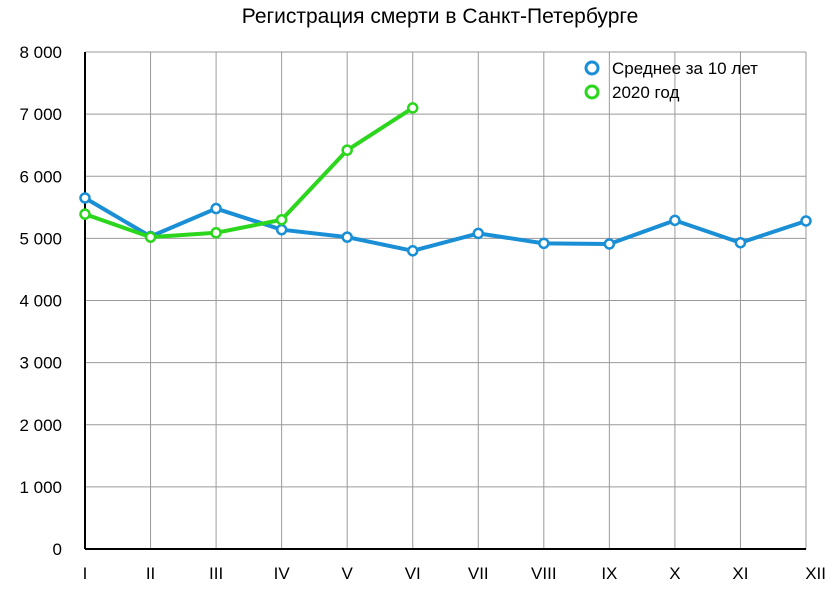  Describe the element at coordinates (85, 573) in the screenshot. I see `x-tick-label: I` at that location.